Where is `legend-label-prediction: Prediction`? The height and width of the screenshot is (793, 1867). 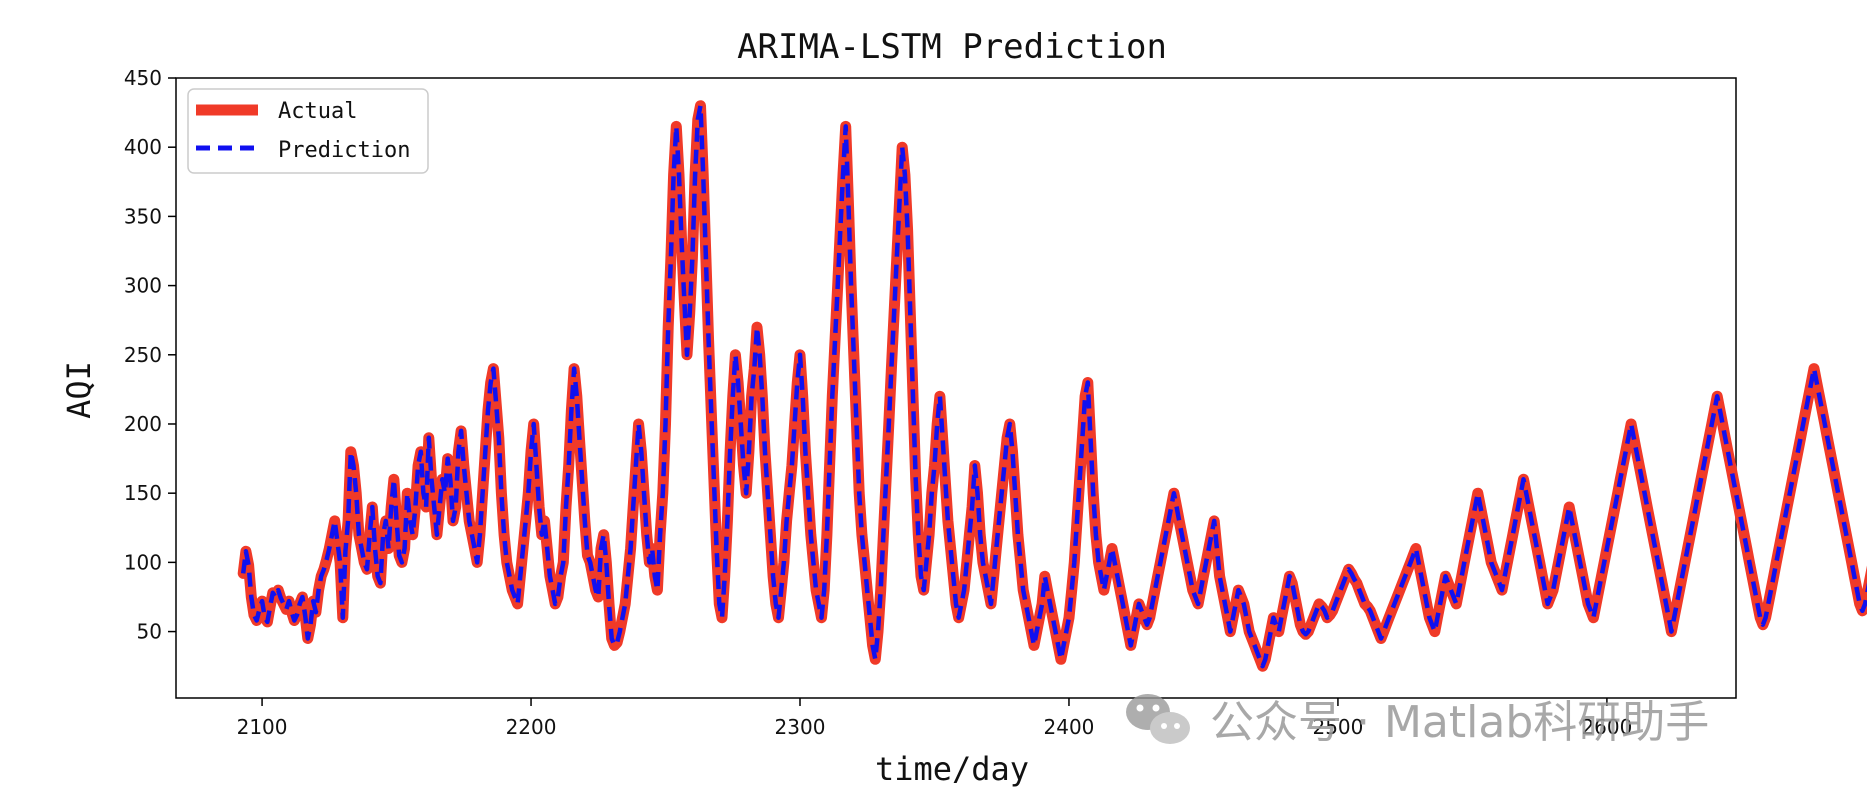
legend-label-prediction: Prediction is located at coordinates (344, 150).